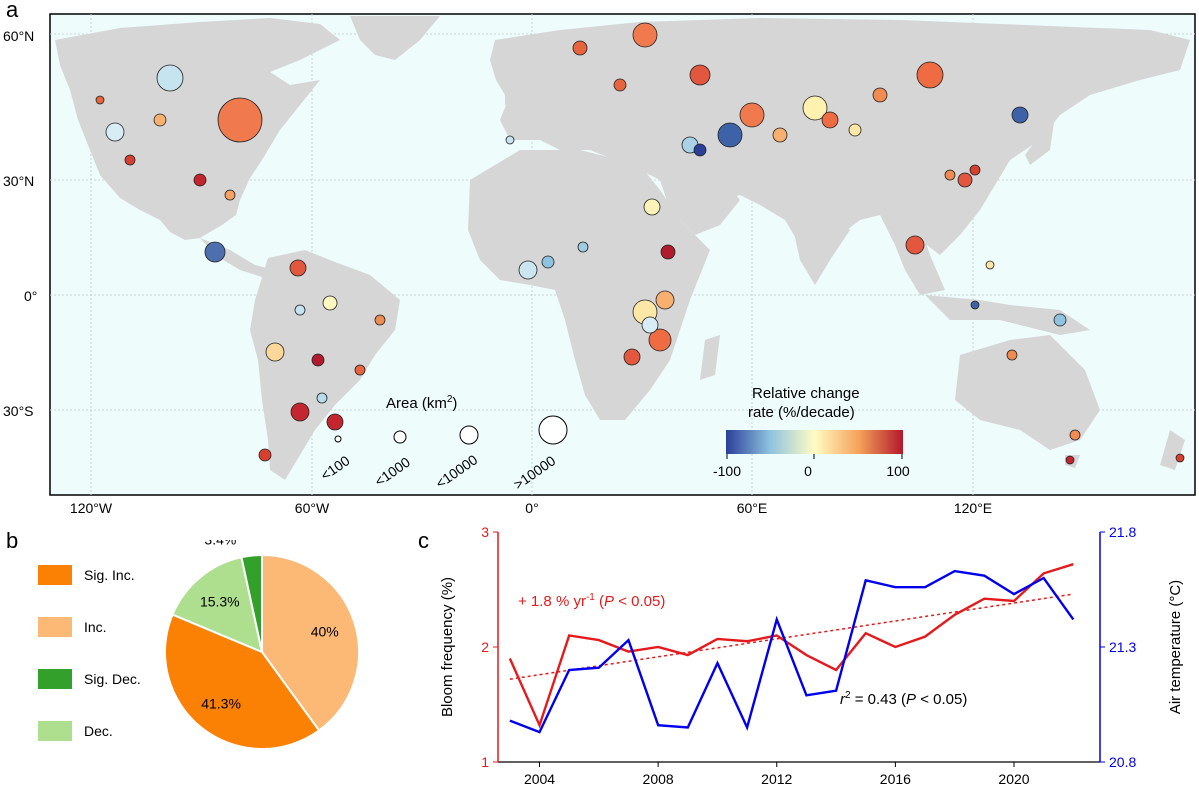  What do you see at coordinates (89, 653) in the screenshot?
I see `pie-legend: Sig. Inc. Inc. Sig. Dec. Dec.` at bounding box center [89, 653].